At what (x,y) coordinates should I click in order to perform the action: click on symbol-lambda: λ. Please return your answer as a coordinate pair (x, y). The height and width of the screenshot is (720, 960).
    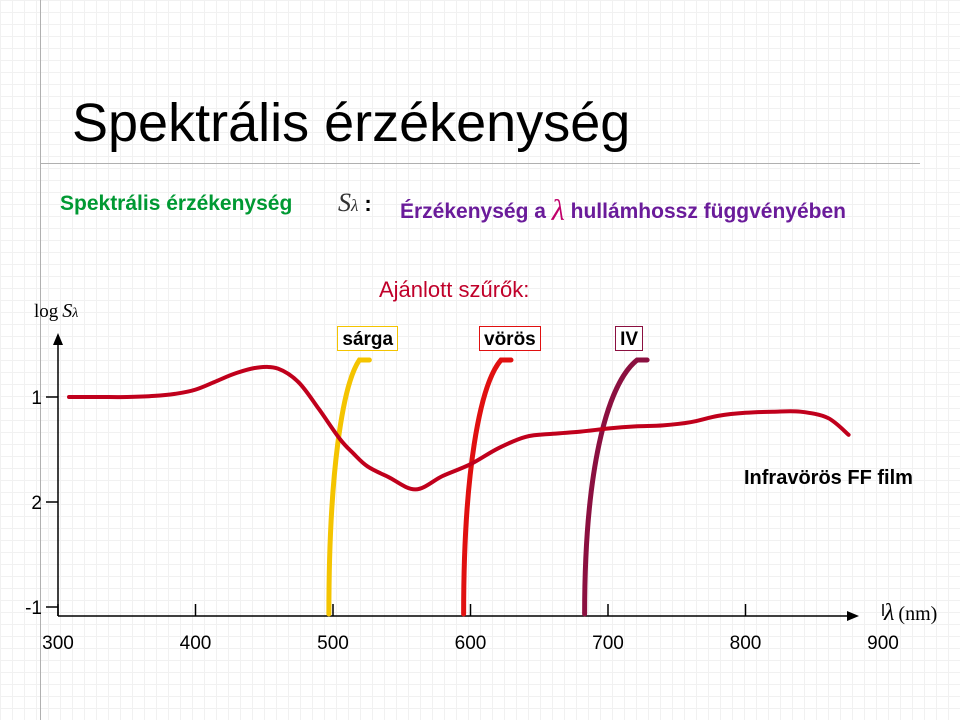
    Looking at the image, I should click on (355, 205).